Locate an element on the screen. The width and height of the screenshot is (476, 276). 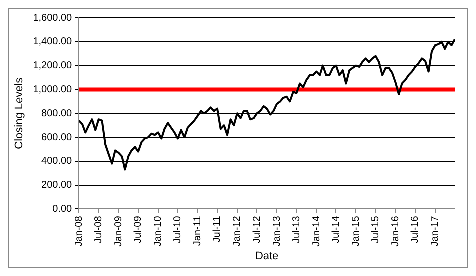
x-tick-label: Jan-13 is located at coordinates (277, 231).